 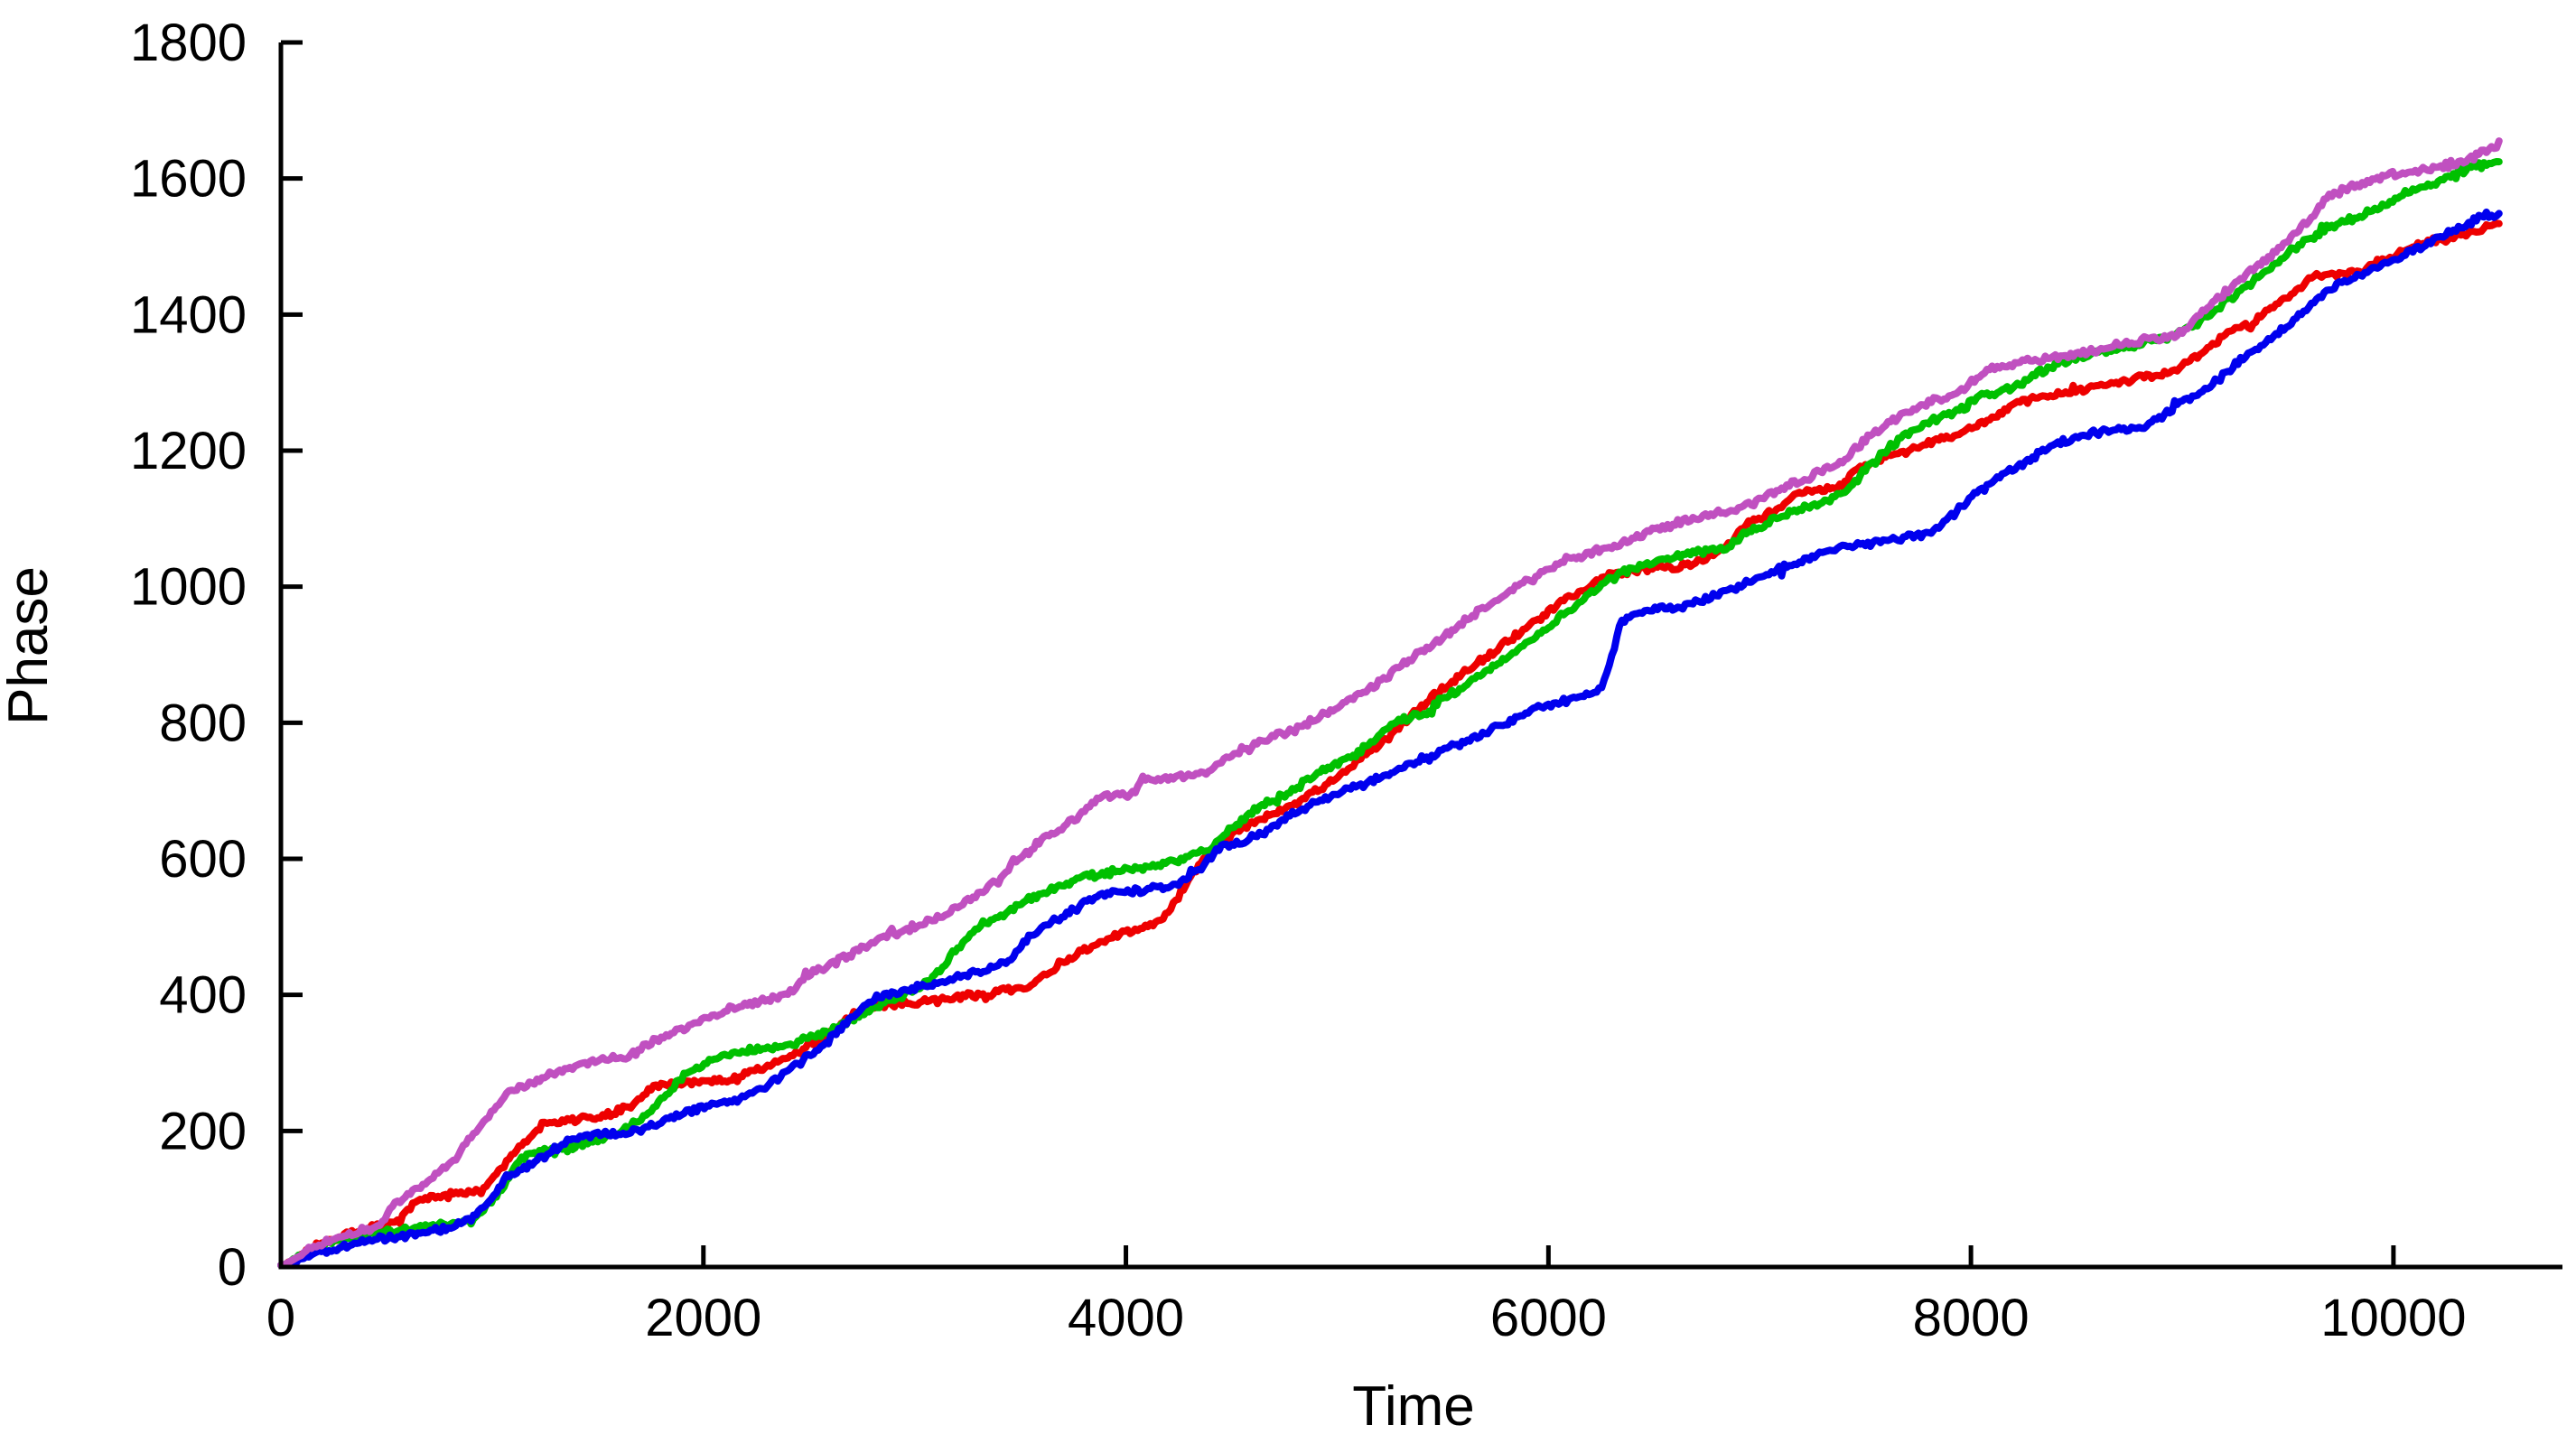 I want to click on y-tick-label: 1000, so click(x=188, y=587).